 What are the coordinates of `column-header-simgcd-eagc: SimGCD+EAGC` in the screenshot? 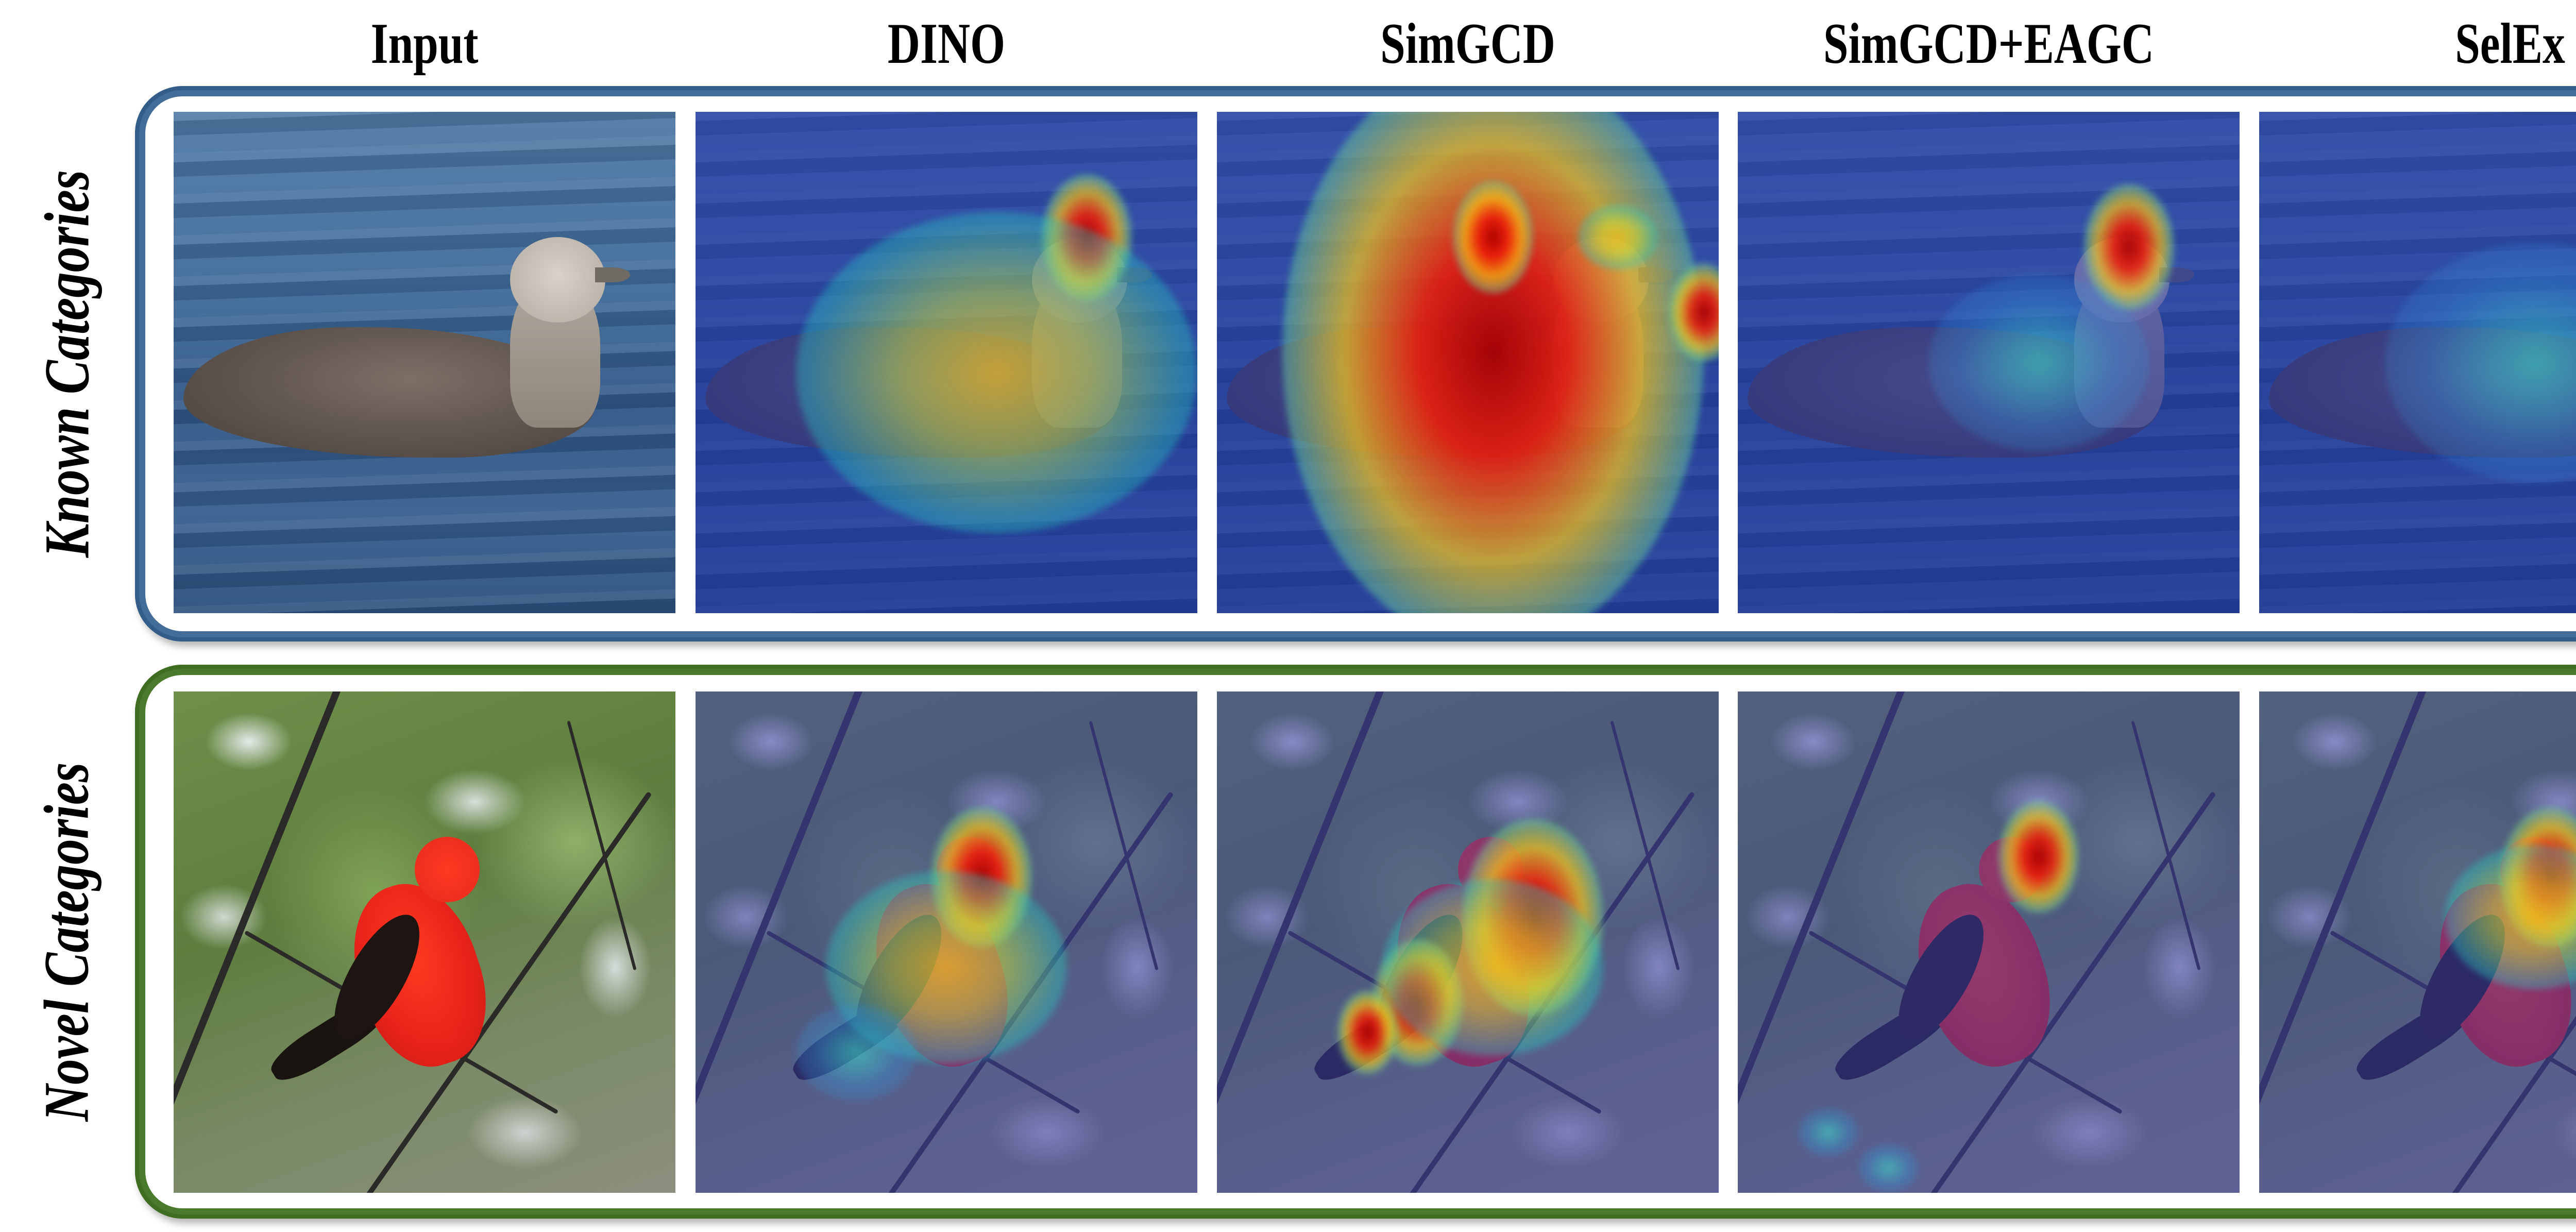 It's located at (1988, 44).